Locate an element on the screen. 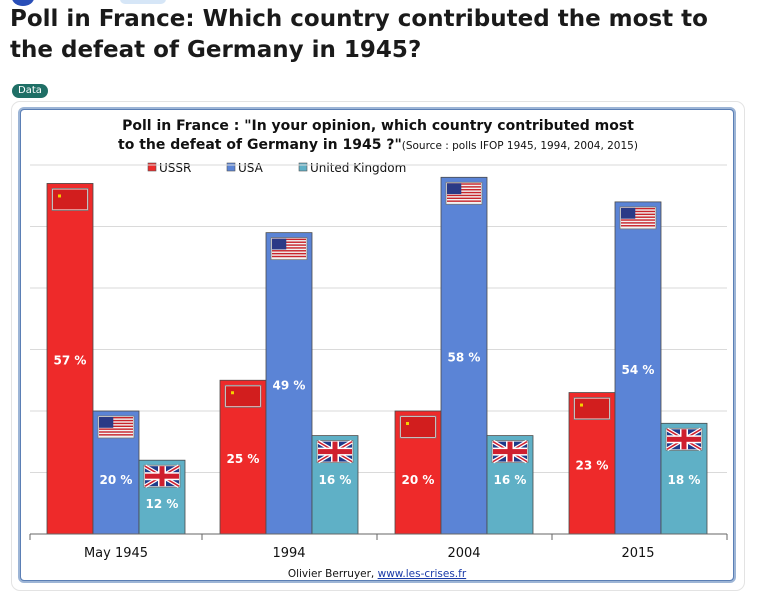 Image resolution: width=761 pixels, height=611 pixels. bar-value-label: 54 % is located at coordinates (638, 370).